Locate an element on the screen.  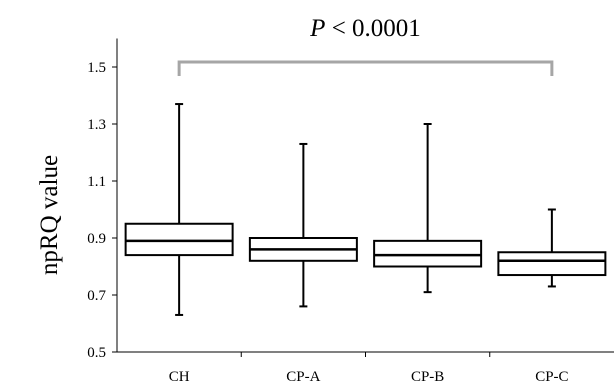
y-tick-label: 1.5 is located at coordinates (96, 68).